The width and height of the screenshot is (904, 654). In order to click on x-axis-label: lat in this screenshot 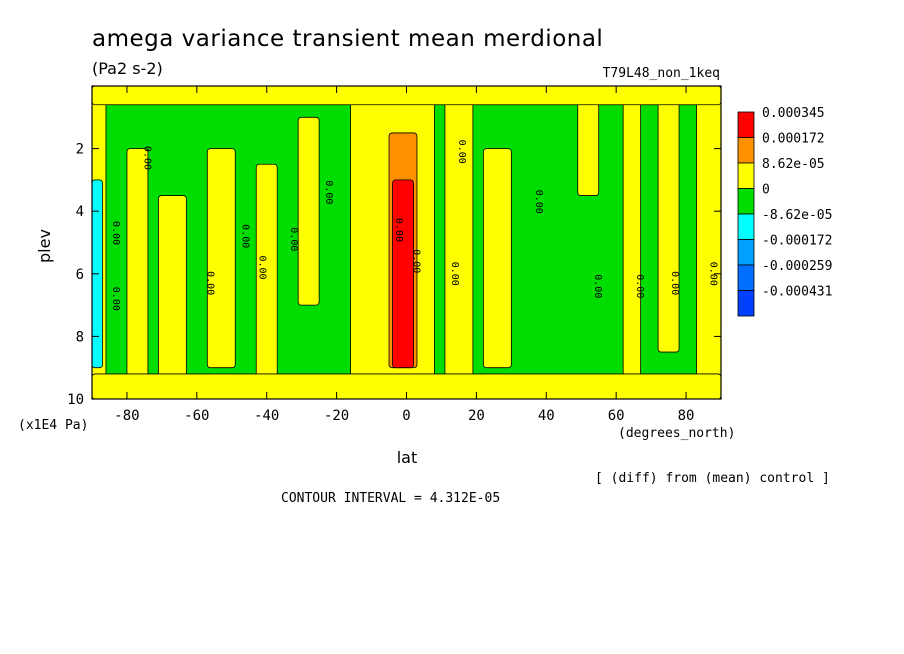, I will do `click(407, 457)`.